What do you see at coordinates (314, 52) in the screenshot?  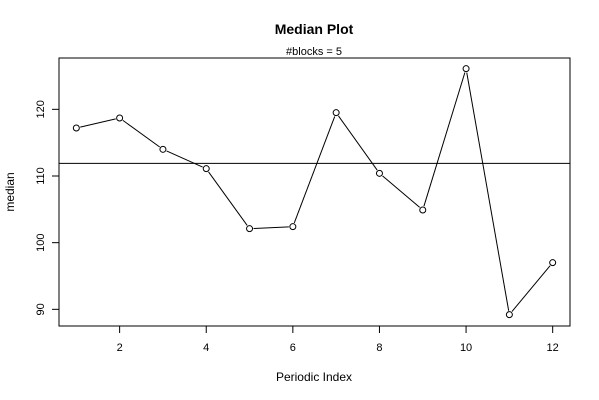 I see `chart-subtitle: #blocks = 5` at bounding box center [314, 52].